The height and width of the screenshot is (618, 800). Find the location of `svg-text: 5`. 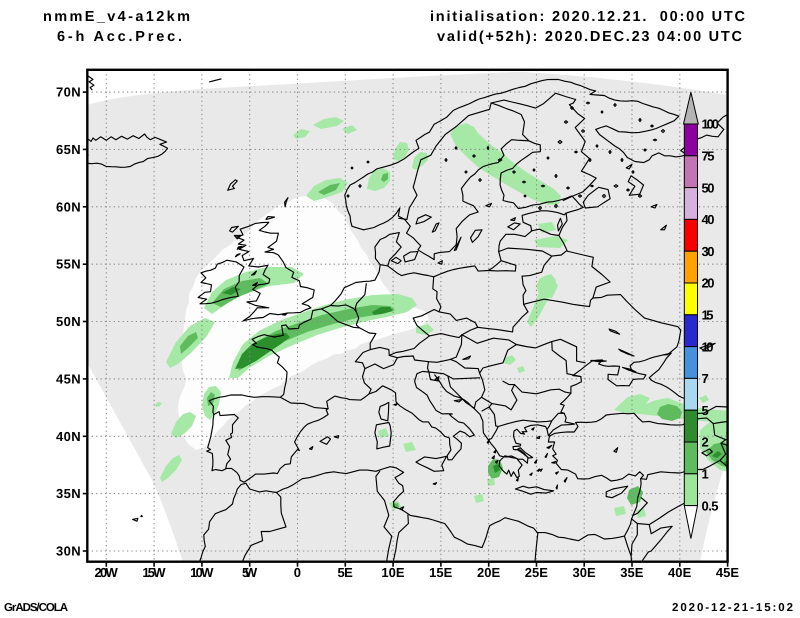

svg-text: 5 is located at coordinates (705, 410).